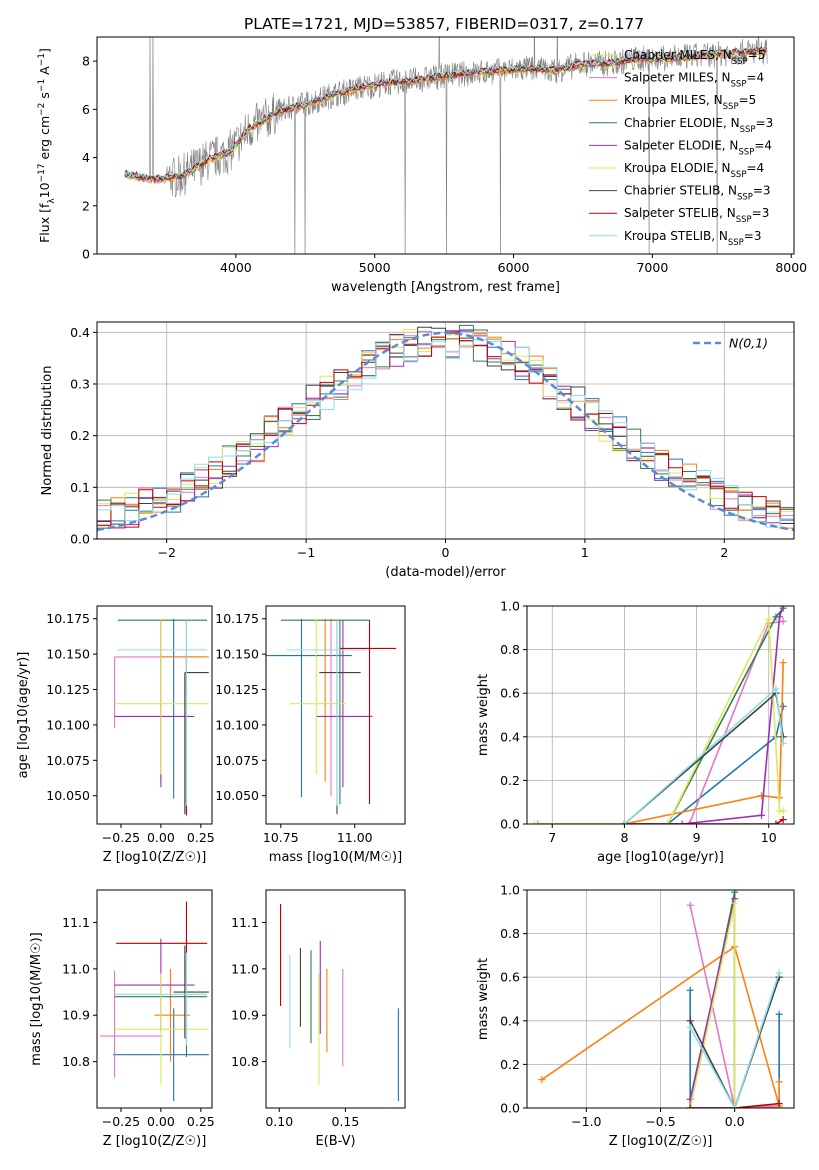  What do you see at coordinates (682, 123) in the screenshot?
I see `legend-name: Chabrier ELODIE, N` at bounding box center [682, 123].